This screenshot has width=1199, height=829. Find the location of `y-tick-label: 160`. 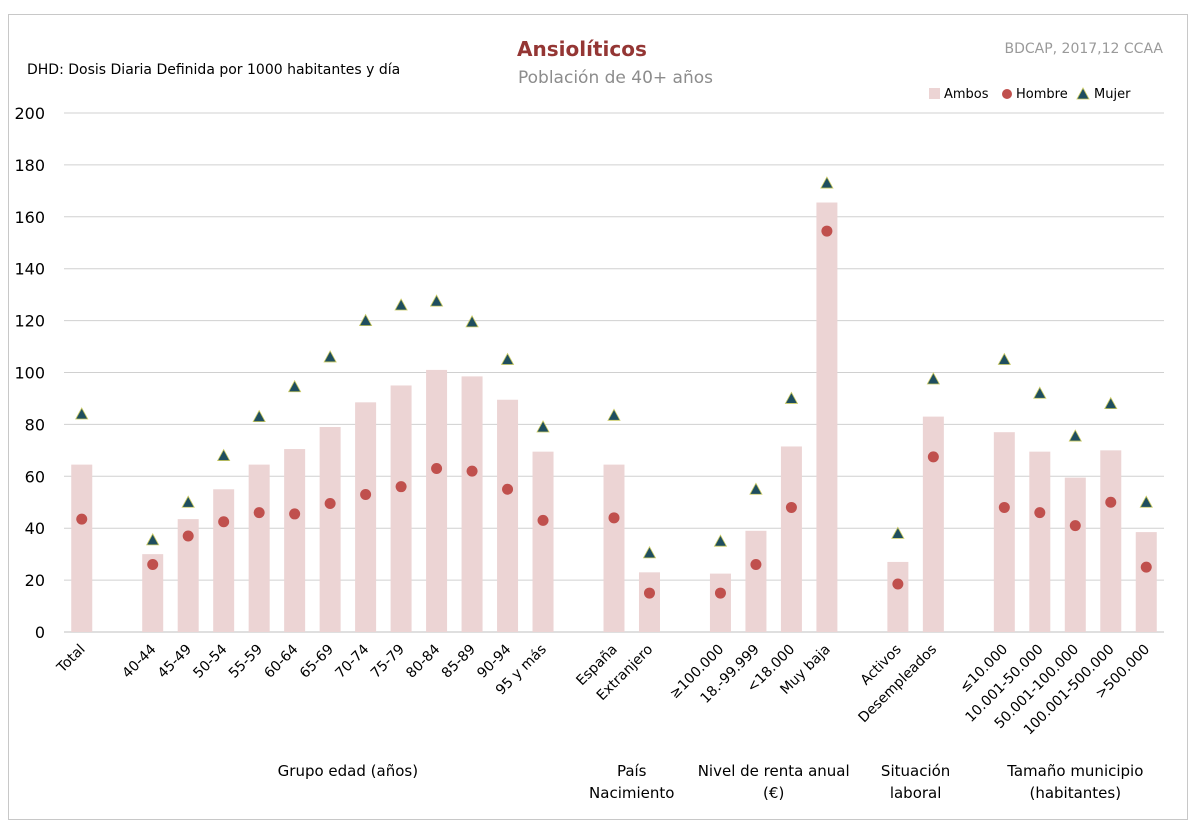

y-tick-label: 160 is located at coordinates (29, 217).